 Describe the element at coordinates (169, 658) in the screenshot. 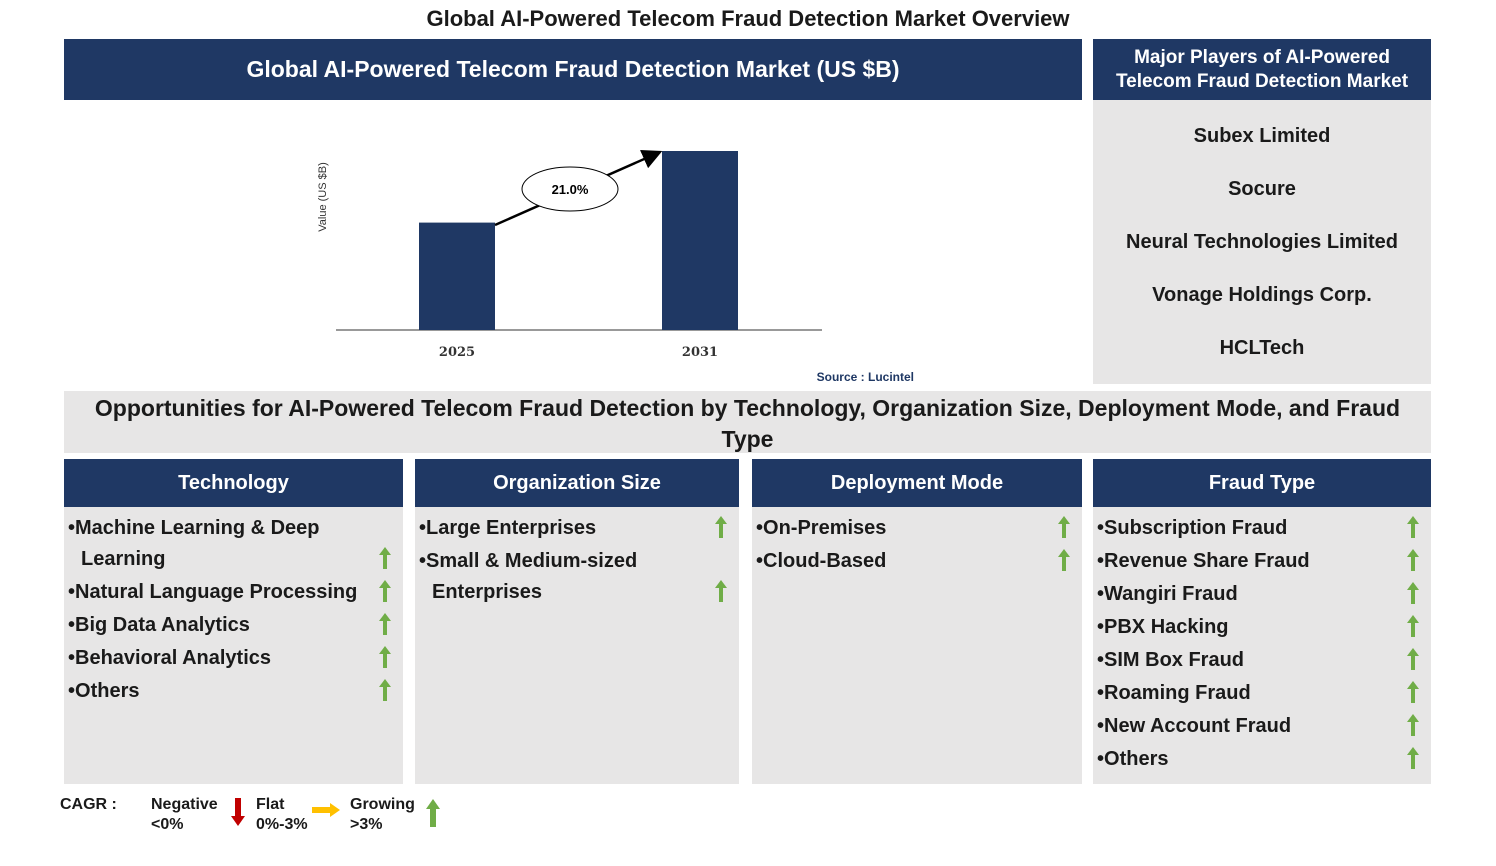

I see `item-text: Behavioral Analytics` at that location.